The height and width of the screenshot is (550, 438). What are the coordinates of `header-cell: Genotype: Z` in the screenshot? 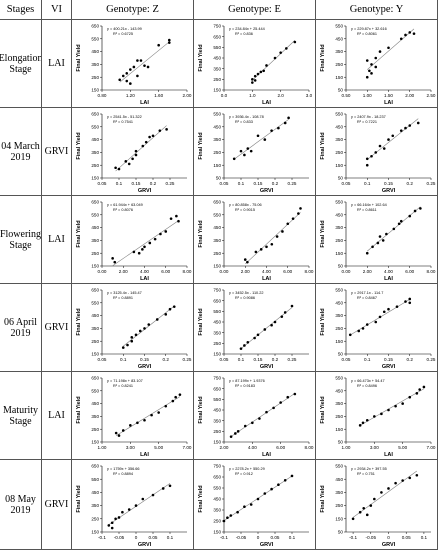 It's located at (133, 10).